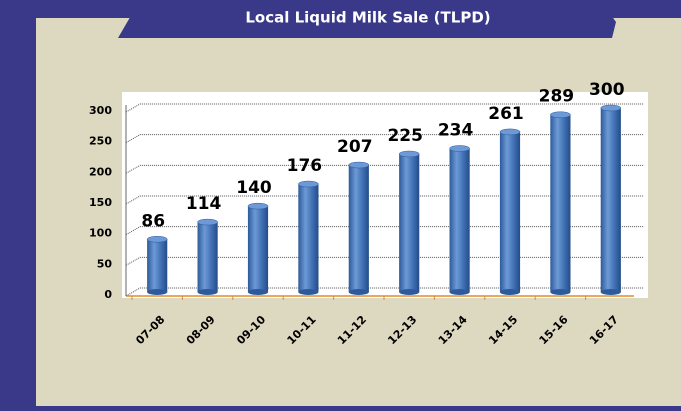 Image resolution: width=681 pixels, height=411 pixels. What do you see at coordinates (108, 294) in the screenshot?
I see `y-tick-label: 0` at bounding box center [108, 294].